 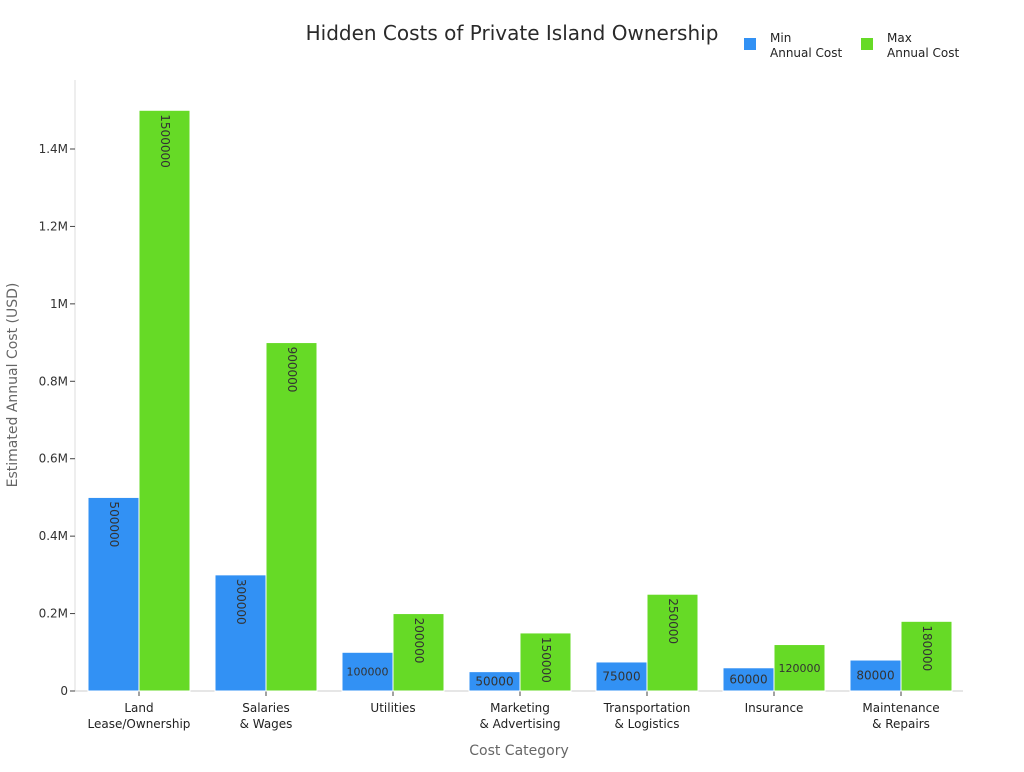 I want to click on data-label: 80000, so click(x=875, y=676).